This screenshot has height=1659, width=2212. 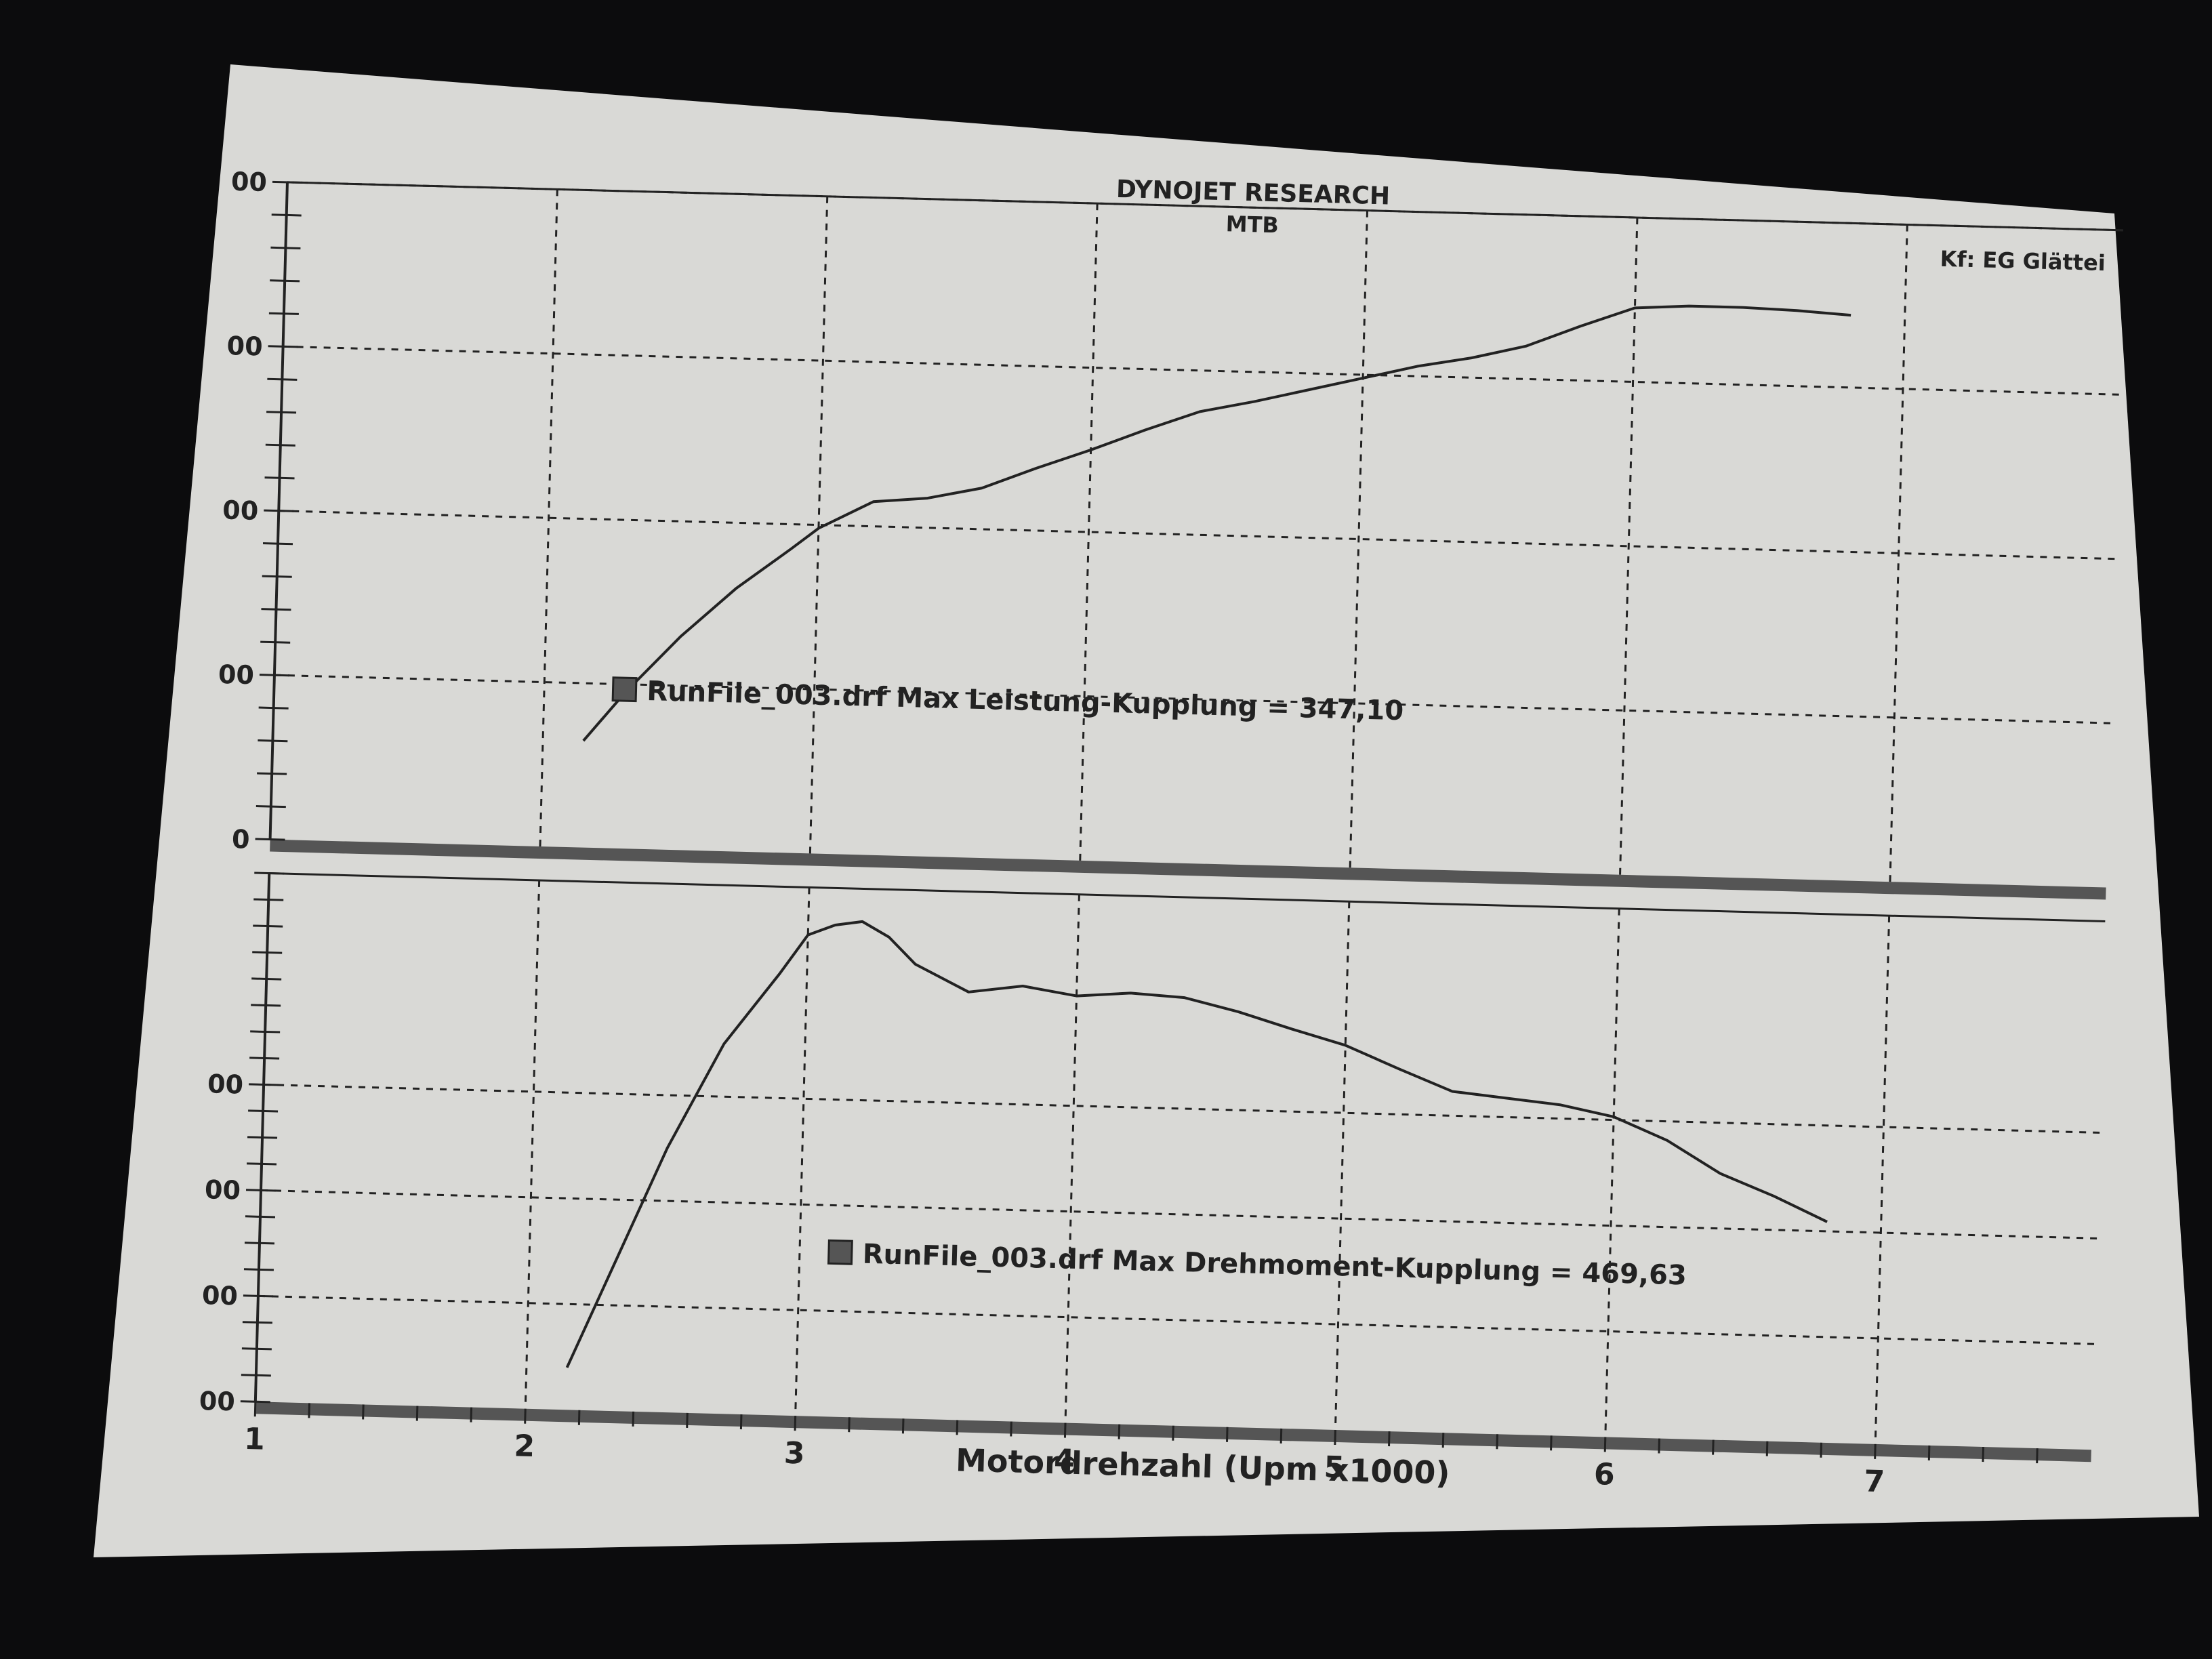 What do you see at coordinates (1252, 225) in the screenshot?
I see `chart-subtitle: MTB` at bounding box center [1252, 225].